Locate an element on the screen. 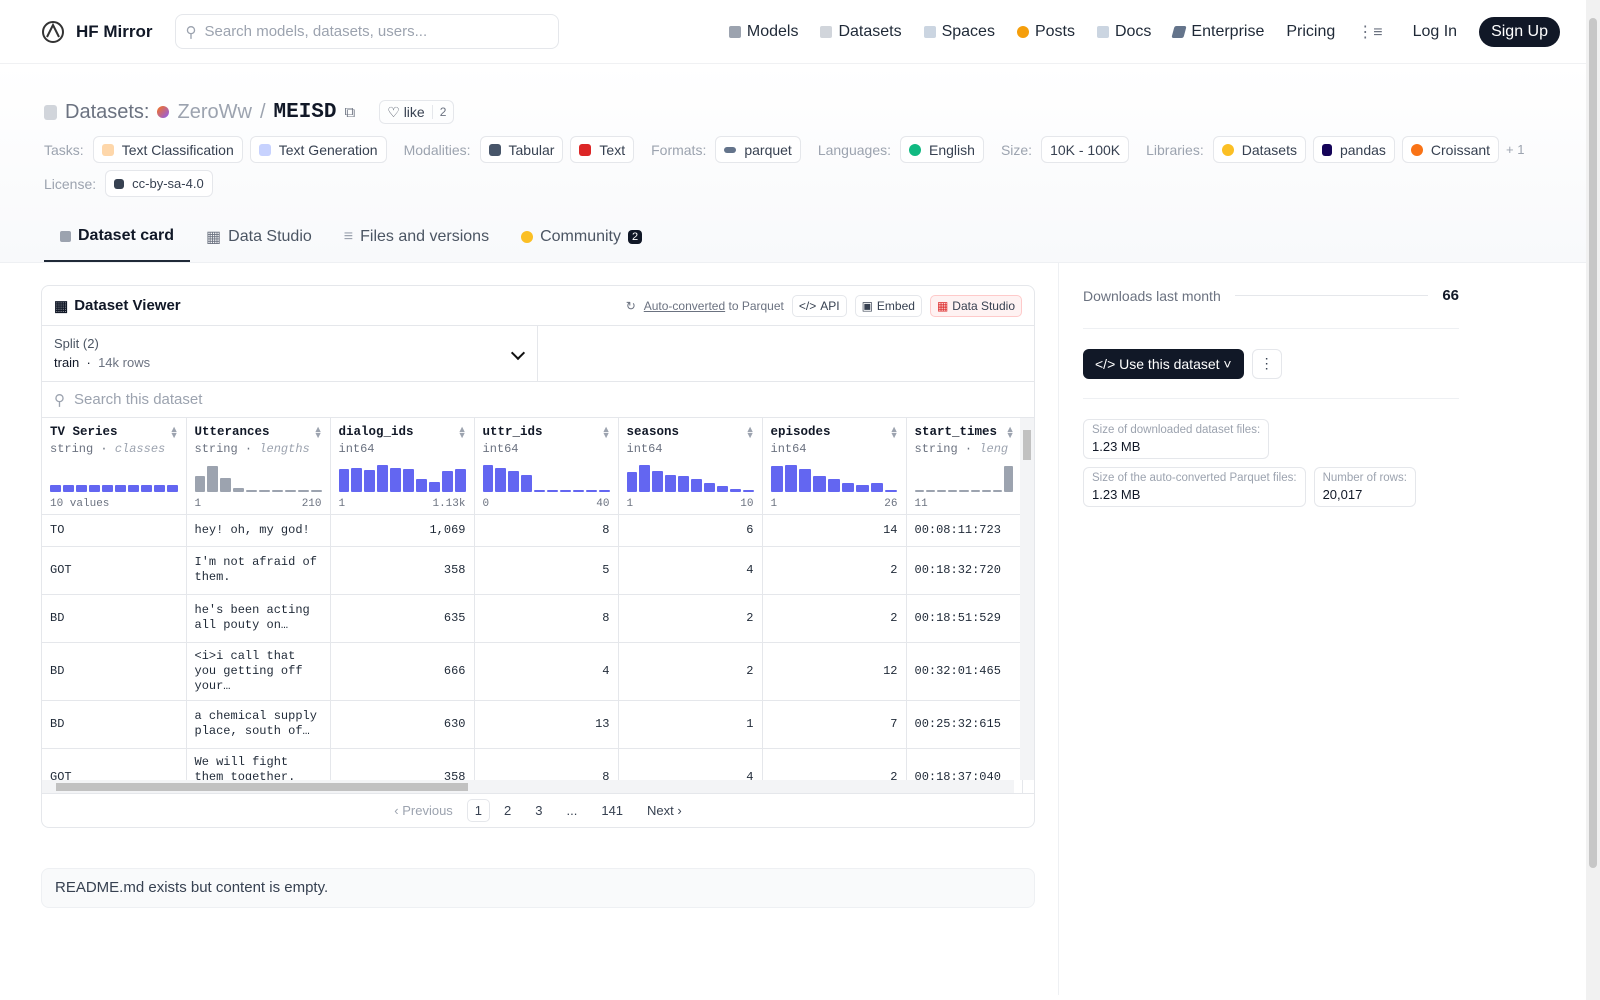 This screenshot has height=1000, width=1600. tag-parquet: parquet is located at coordinates (758, 149).